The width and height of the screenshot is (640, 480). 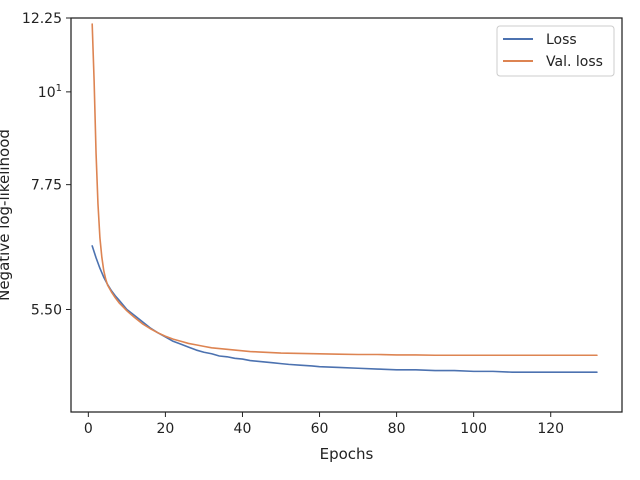 What do you see at coordinates (347, 454) in the screenshot?
I see `x-axis-title: Epochs` at bounding box center [347, 454].